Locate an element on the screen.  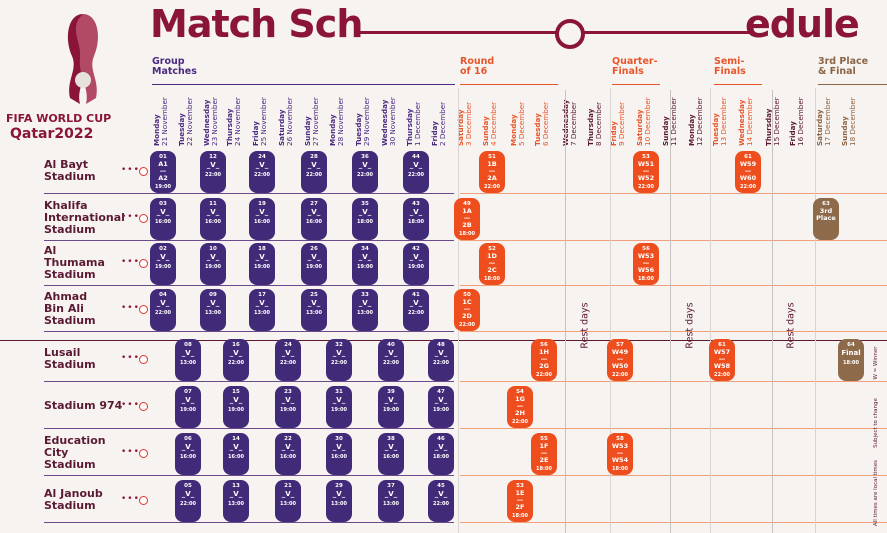
dots-icon: ••• is located at coordinates (130, 170).